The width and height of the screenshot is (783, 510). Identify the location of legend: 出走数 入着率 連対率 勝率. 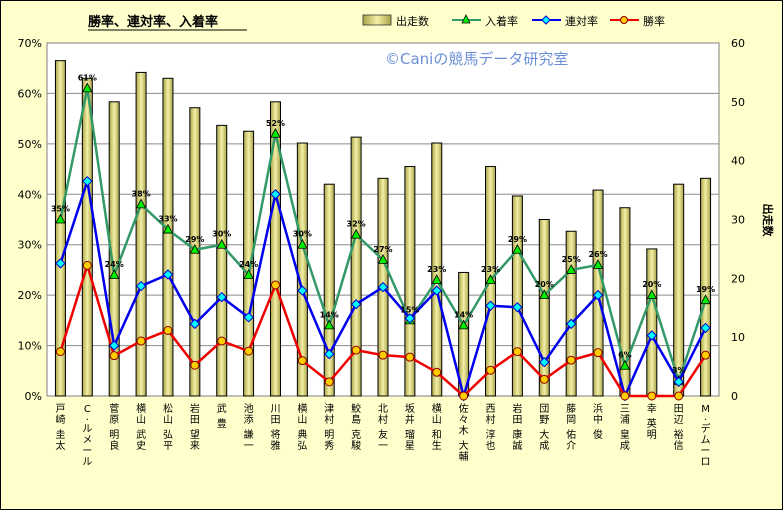
(513, 21).